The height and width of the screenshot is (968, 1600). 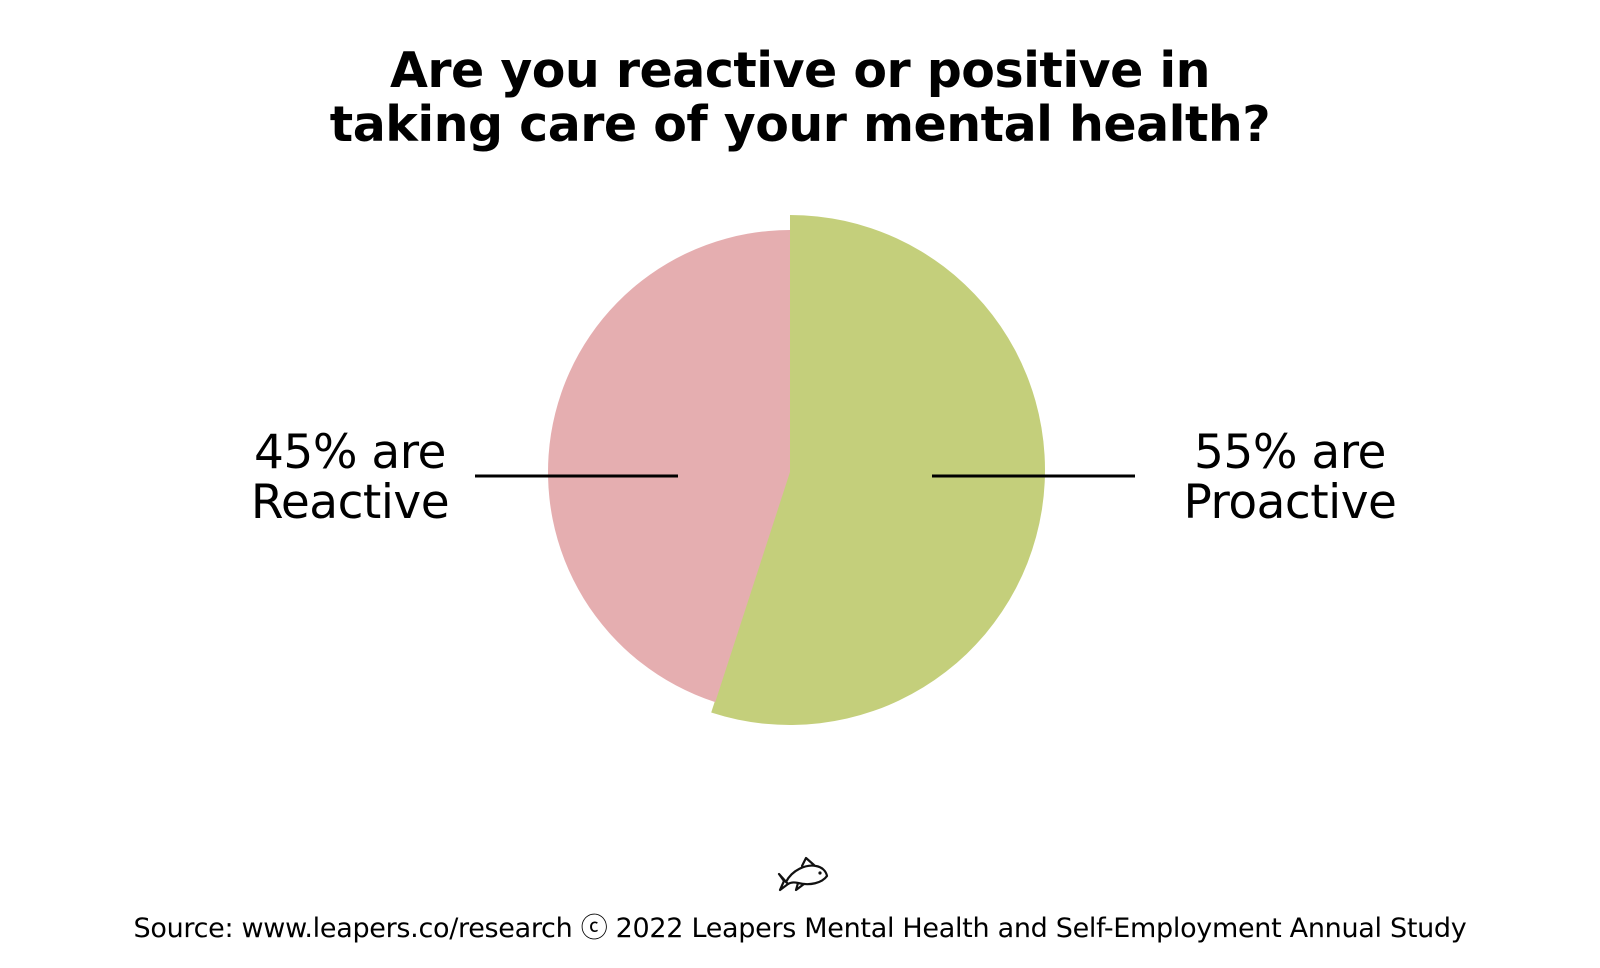 I want to click on pie-slice-proactive, so click(x=878, y=470).